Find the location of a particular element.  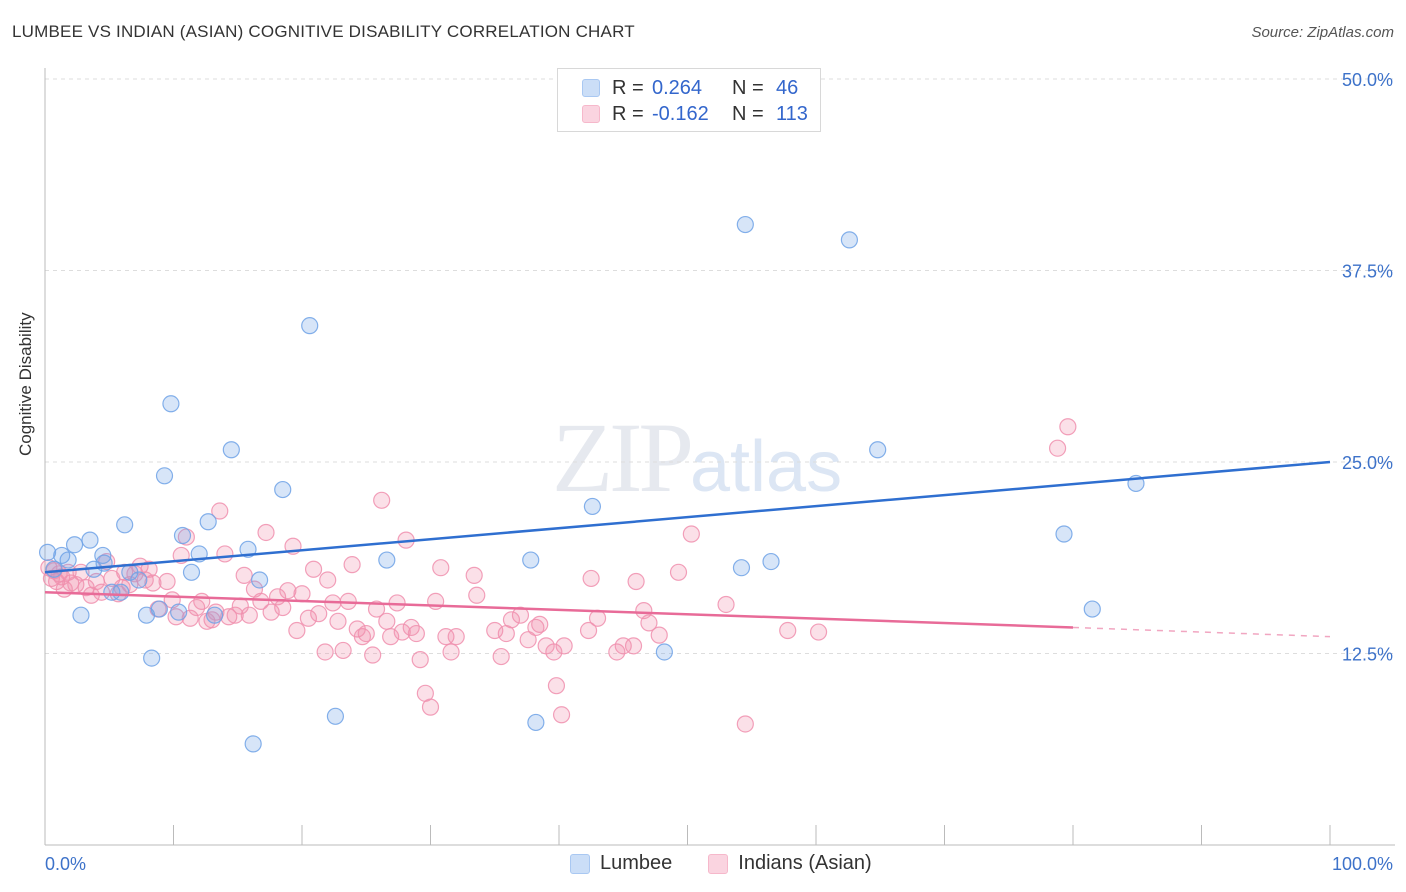

series-legend-indians-asian: Indians (Asian) is located at coordinates (790, 863).